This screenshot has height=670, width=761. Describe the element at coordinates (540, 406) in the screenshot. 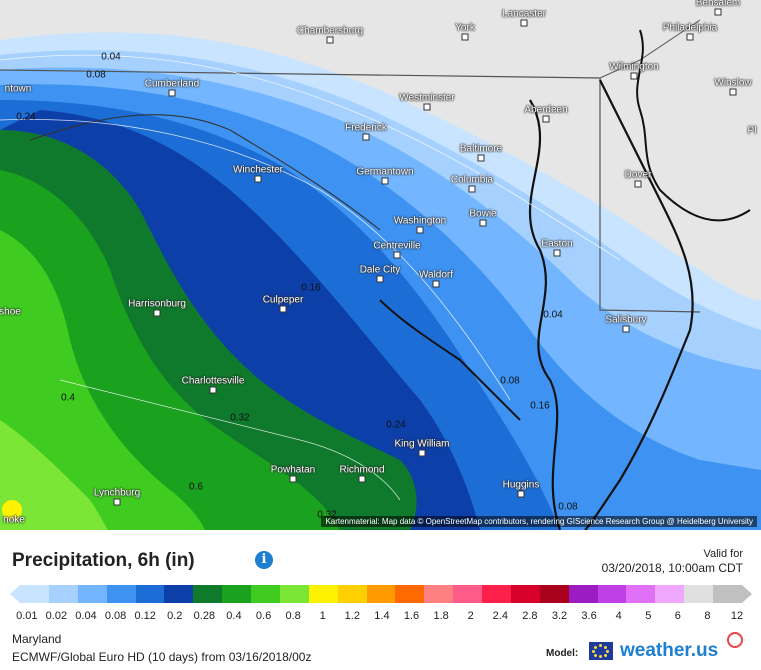

I see `contour-label: 0.16` at that location.